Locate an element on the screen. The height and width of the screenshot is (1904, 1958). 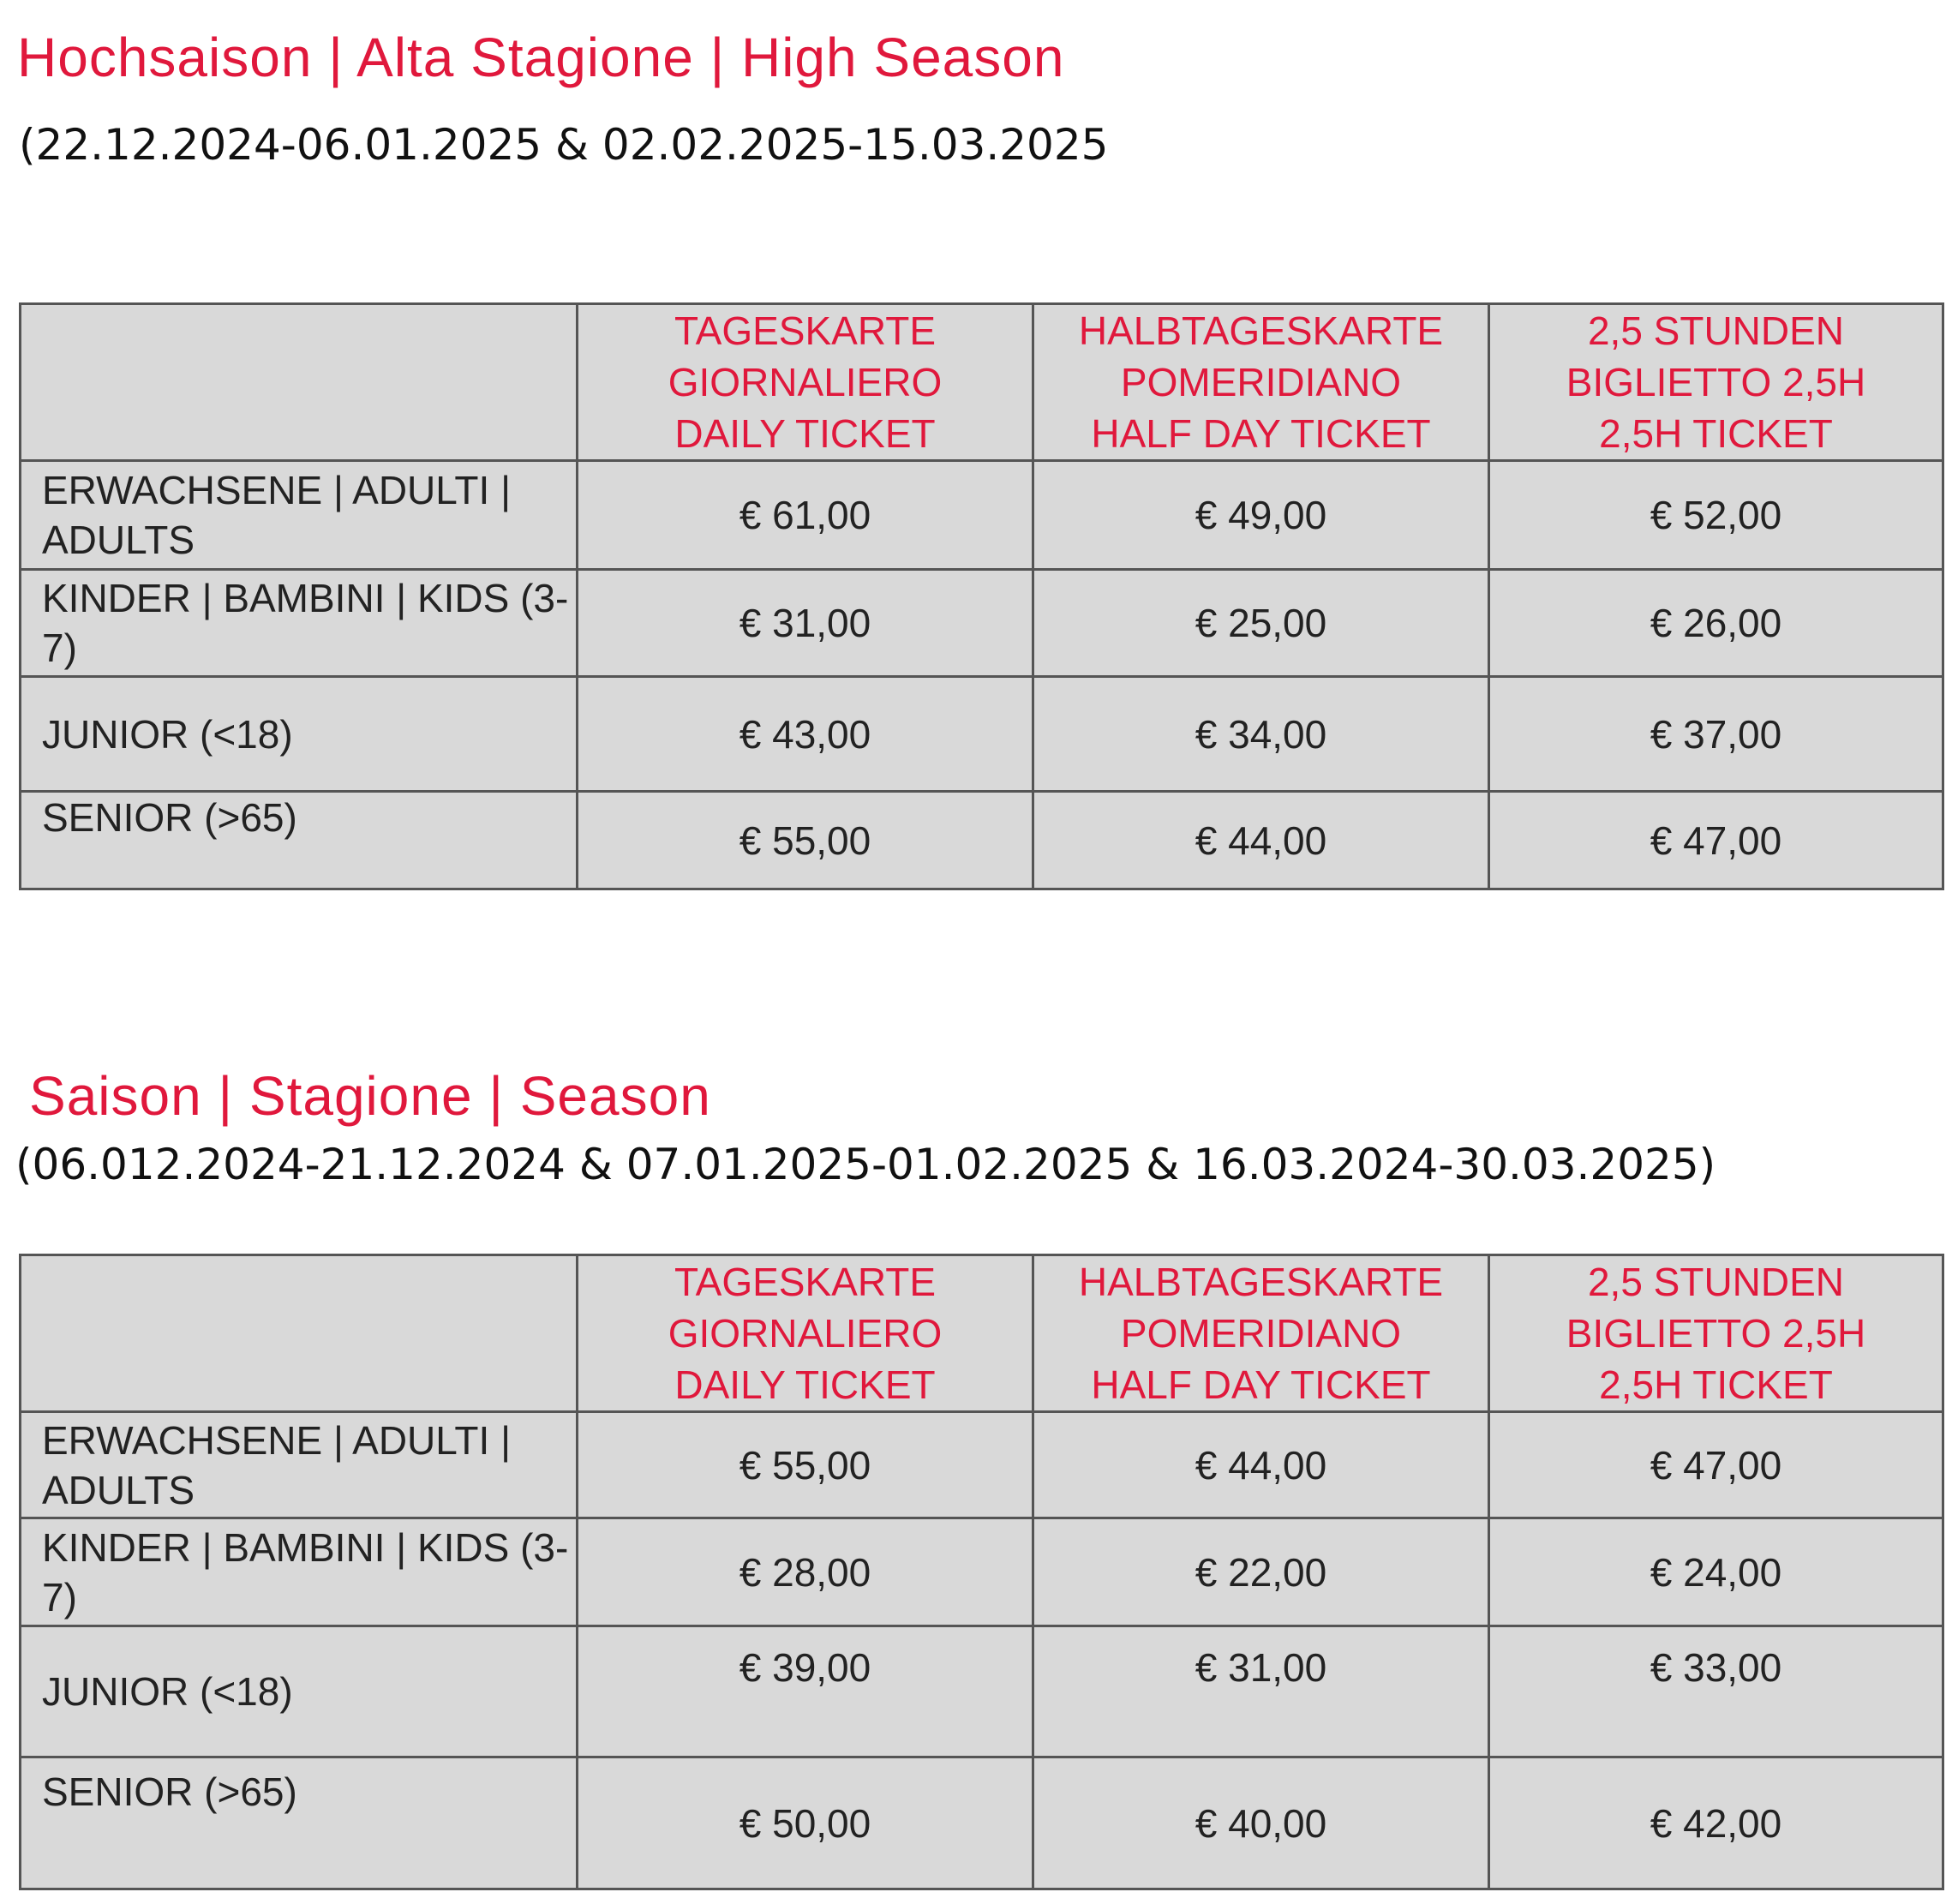
price-cell: € 61,00 is located at coordinates (805, 515).